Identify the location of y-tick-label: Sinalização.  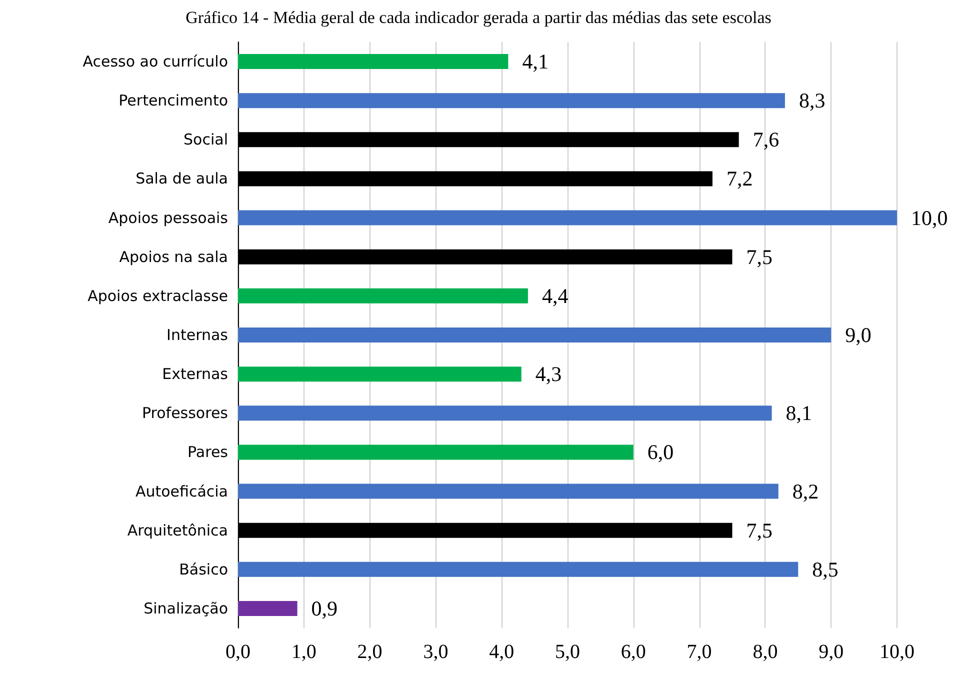
(186, 608).